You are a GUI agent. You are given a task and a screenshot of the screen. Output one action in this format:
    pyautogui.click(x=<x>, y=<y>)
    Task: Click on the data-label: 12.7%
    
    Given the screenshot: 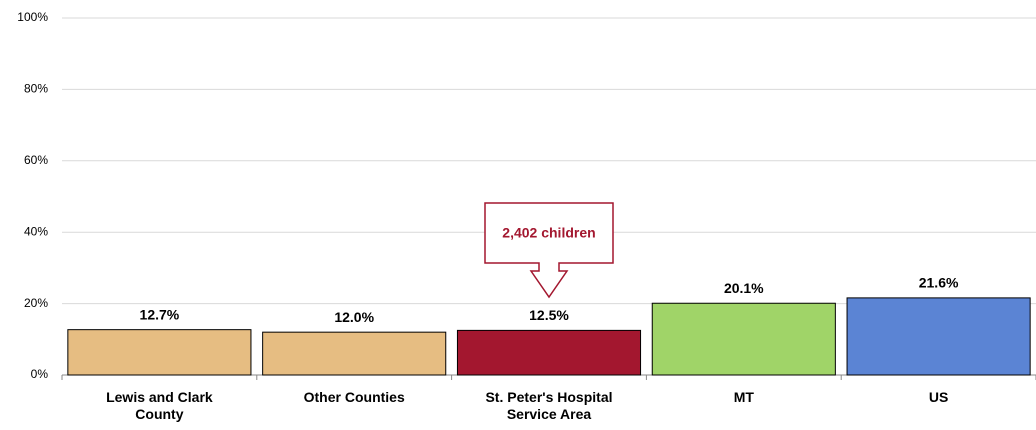 What is the action you would take?
    pyautogui.click(x=160, y=314)
    